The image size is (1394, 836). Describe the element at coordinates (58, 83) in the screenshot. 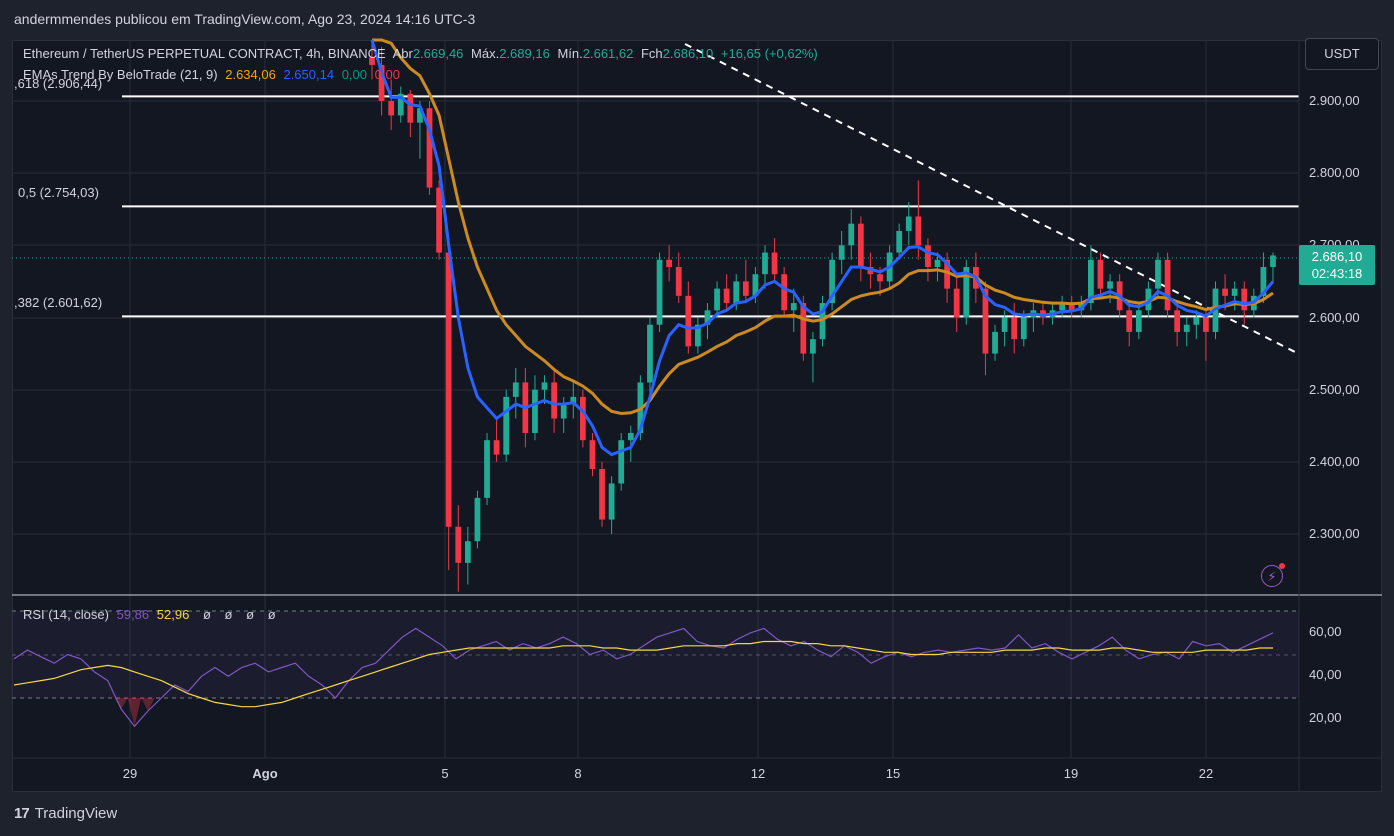

I see `fib-label-618: ,618 (2.906,44)` at that location.